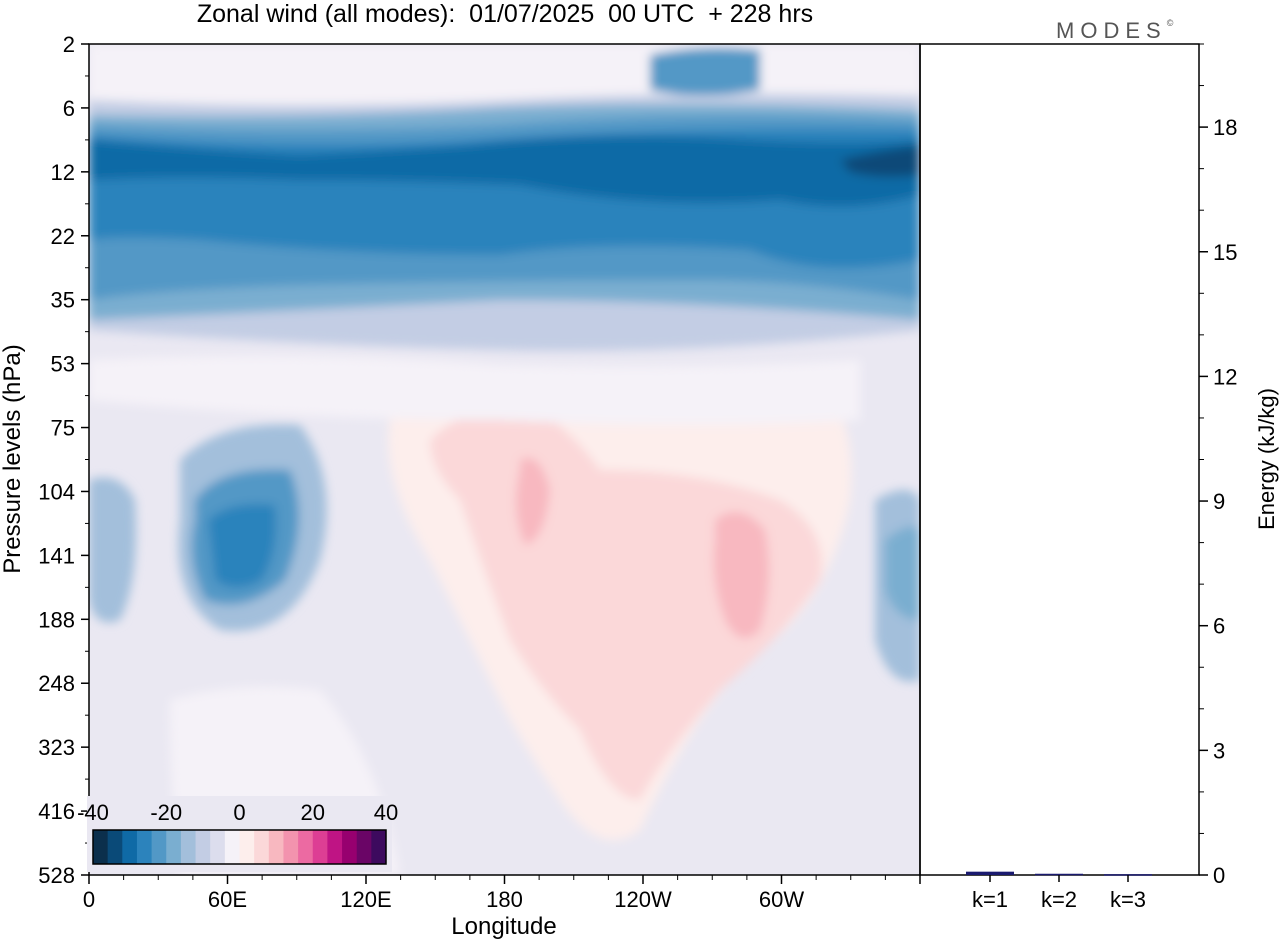  I want to click on longitude-tick-label: 0, so click(89, 899).